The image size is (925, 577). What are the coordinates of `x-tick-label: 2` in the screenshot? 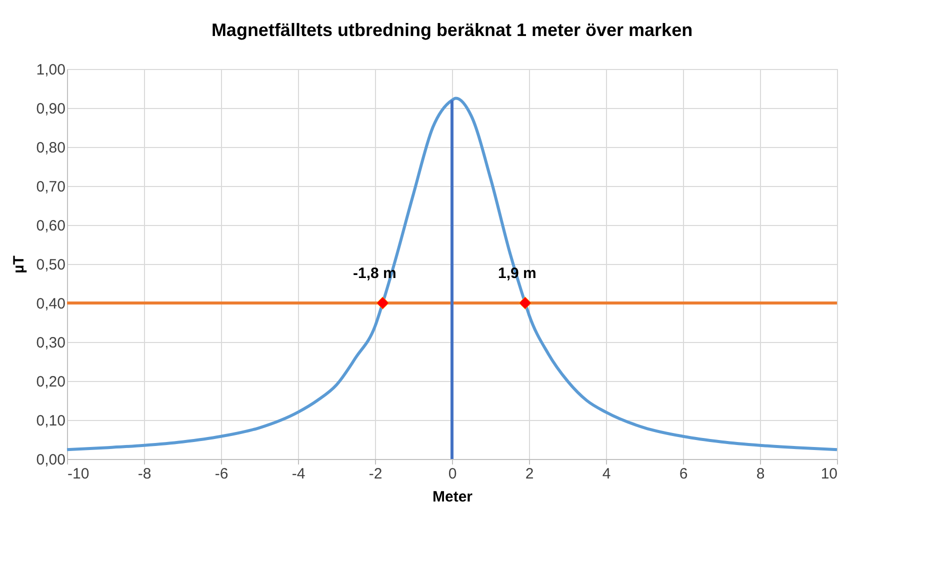 It's located at (529, 474).